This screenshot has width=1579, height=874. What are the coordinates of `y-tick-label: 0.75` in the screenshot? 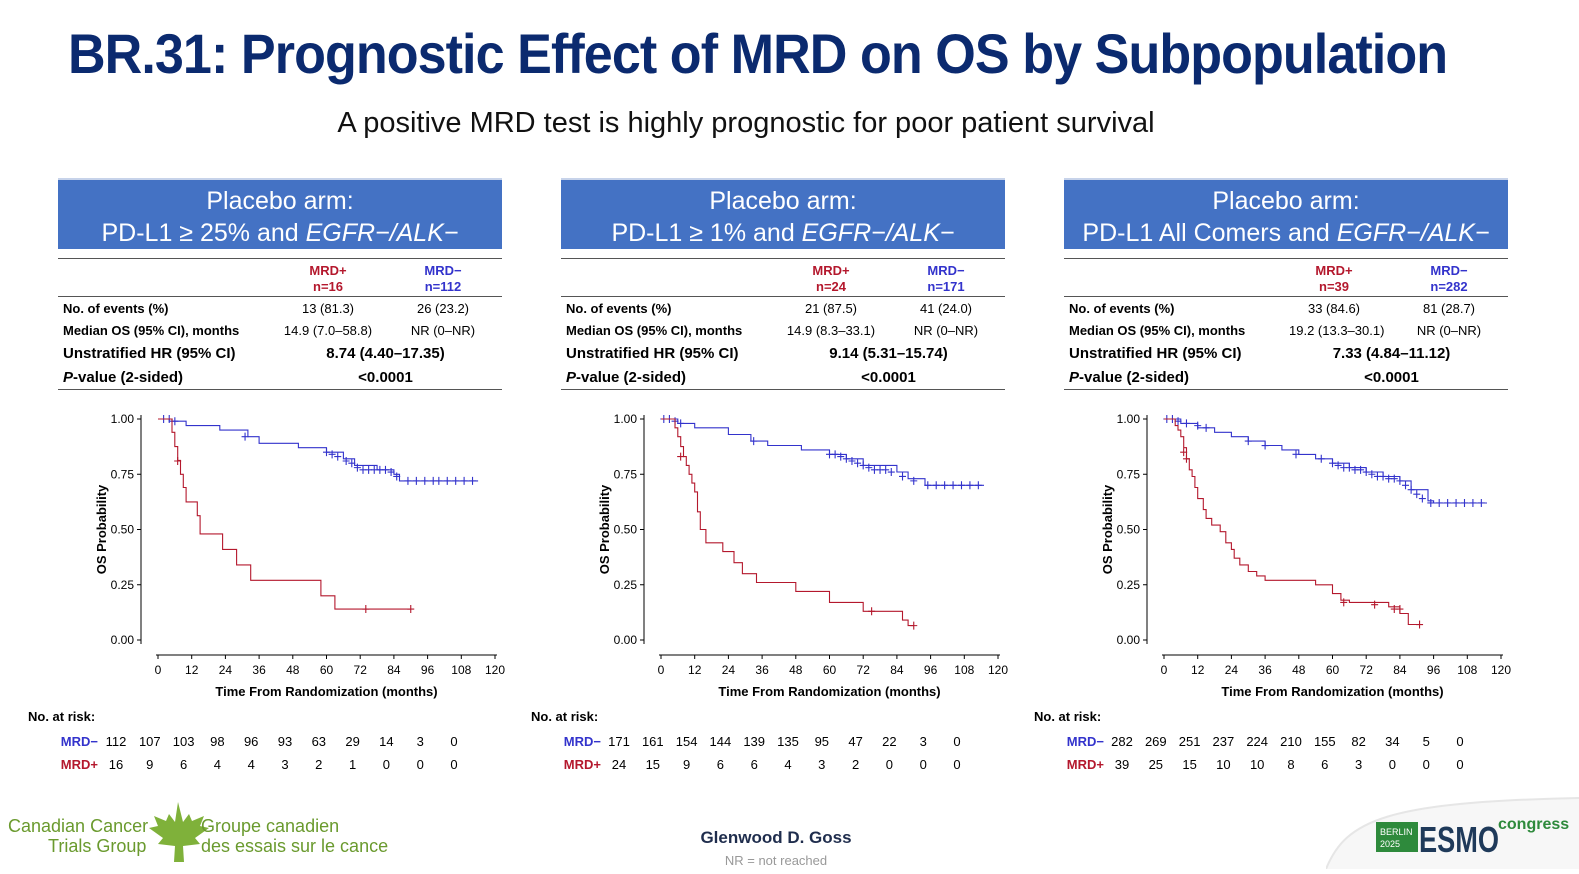 It's located at (626, 474).